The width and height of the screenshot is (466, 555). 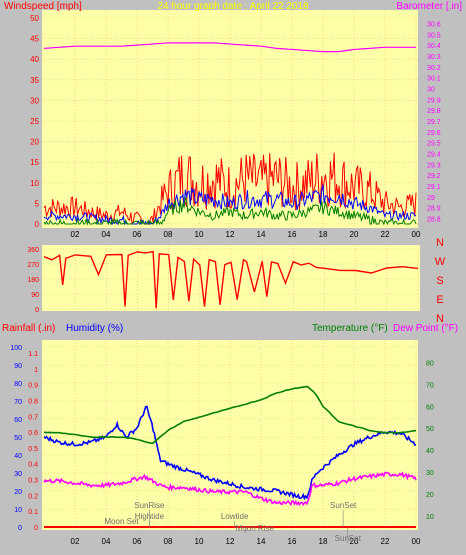 I want to click on barometer-line, so click(x=229, y=47).